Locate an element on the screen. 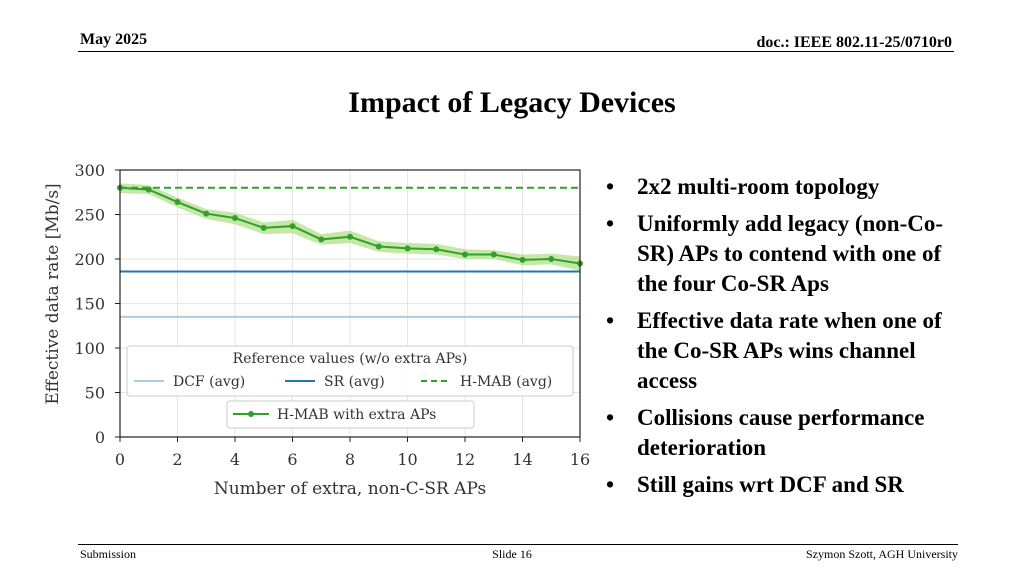 The image size is (1024, 576). x-tick-label: 0 is located at coordinates (120, 459).